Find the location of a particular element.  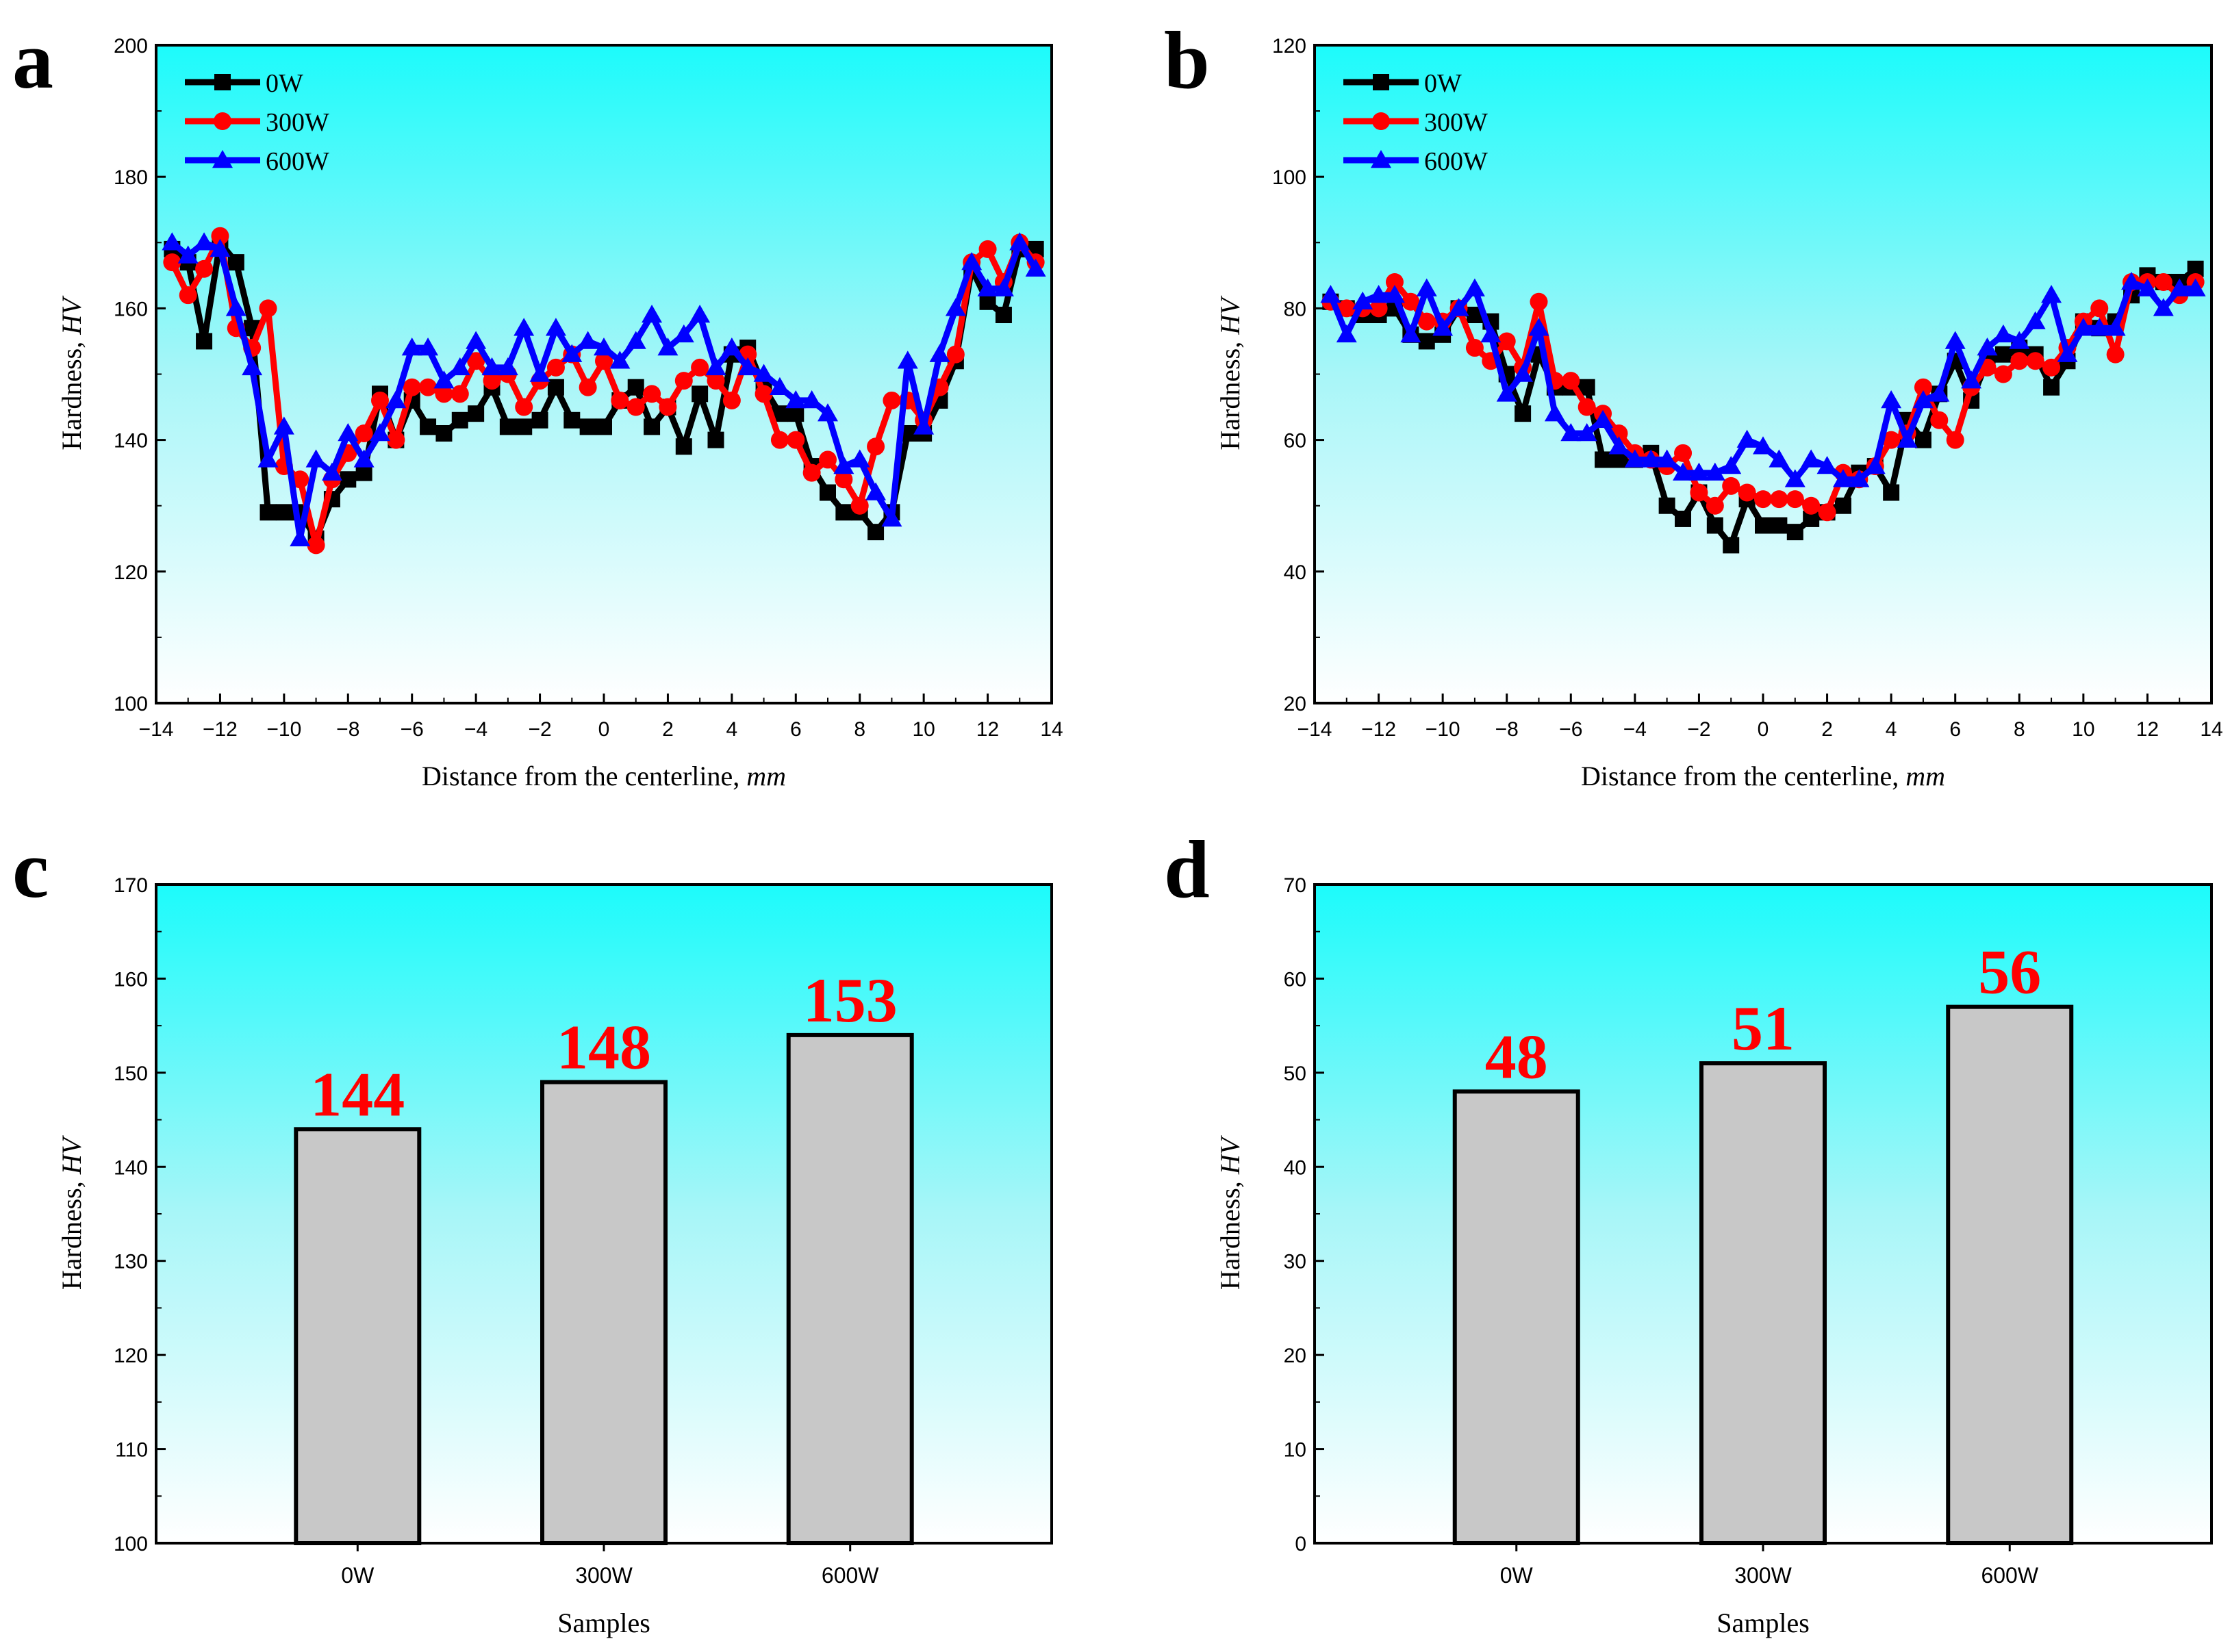

y-axis-title: Hardness, HV is located at coordinates (71, 372).